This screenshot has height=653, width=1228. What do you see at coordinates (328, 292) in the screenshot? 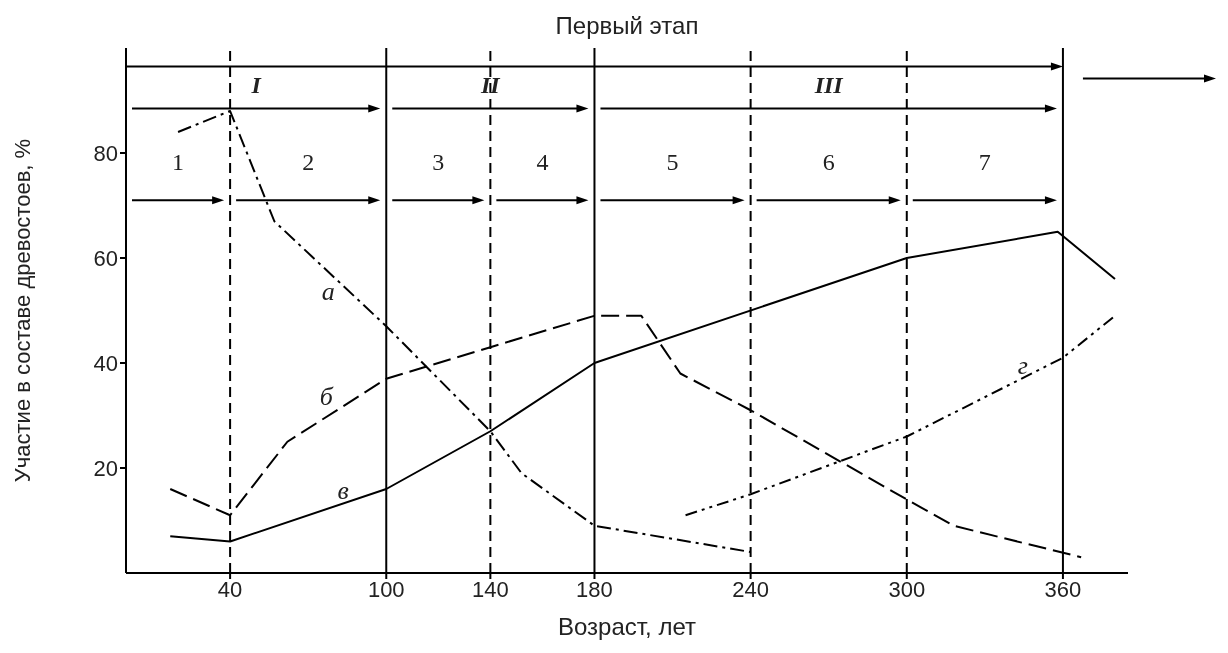
I see `series-label: а` at bounding box center [328, 292].